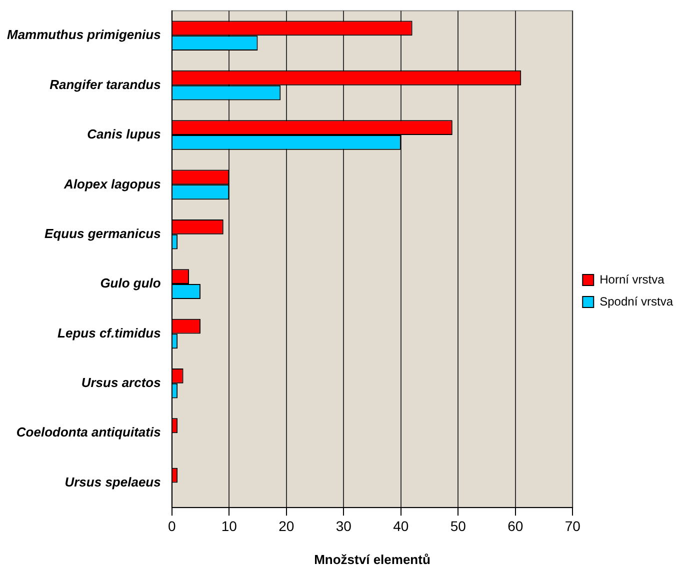  I want to click on x-tick-label: 10, so click(229, 526).